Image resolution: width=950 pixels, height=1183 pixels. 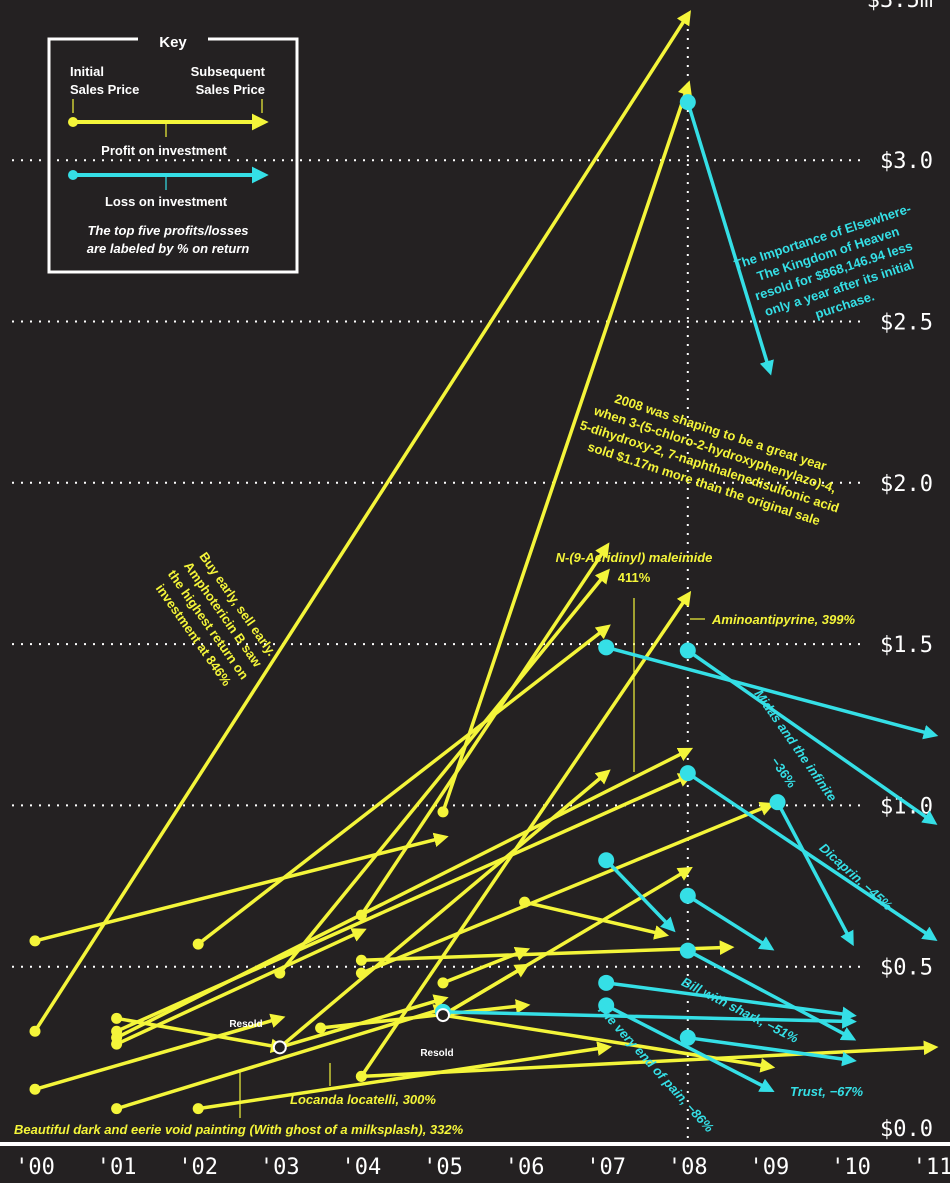 I want to click on x-axis: '00 '01 '02 '03 '04 '05 '06 '07 '08 '09 '10 '11, so click(x=482, y=1167).